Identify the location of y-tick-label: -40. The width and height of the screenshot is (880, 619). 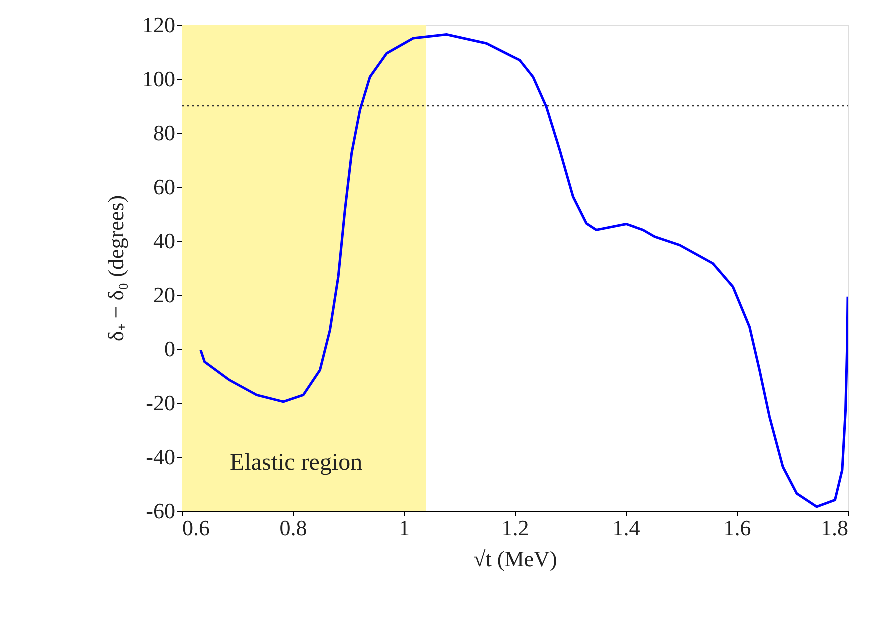
(161, 457).